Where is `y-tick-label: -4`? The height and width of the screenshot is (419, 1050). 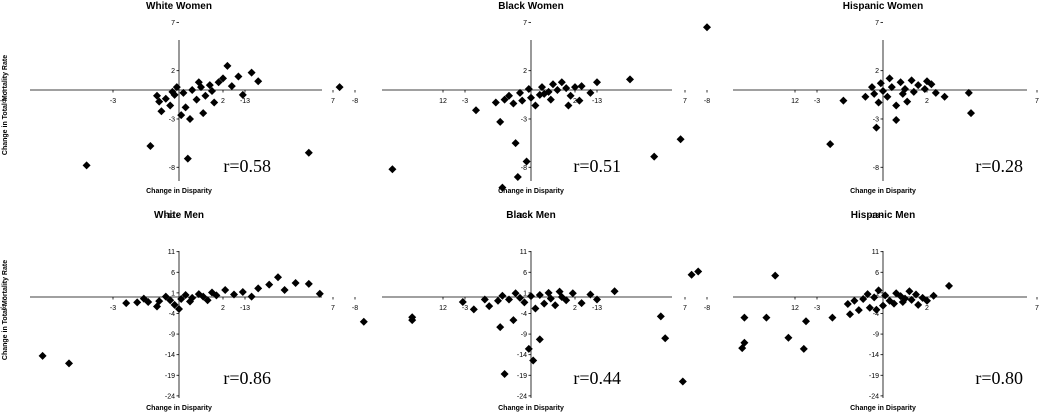
y-tick-label: -4 is located at coordinates (172, 314).